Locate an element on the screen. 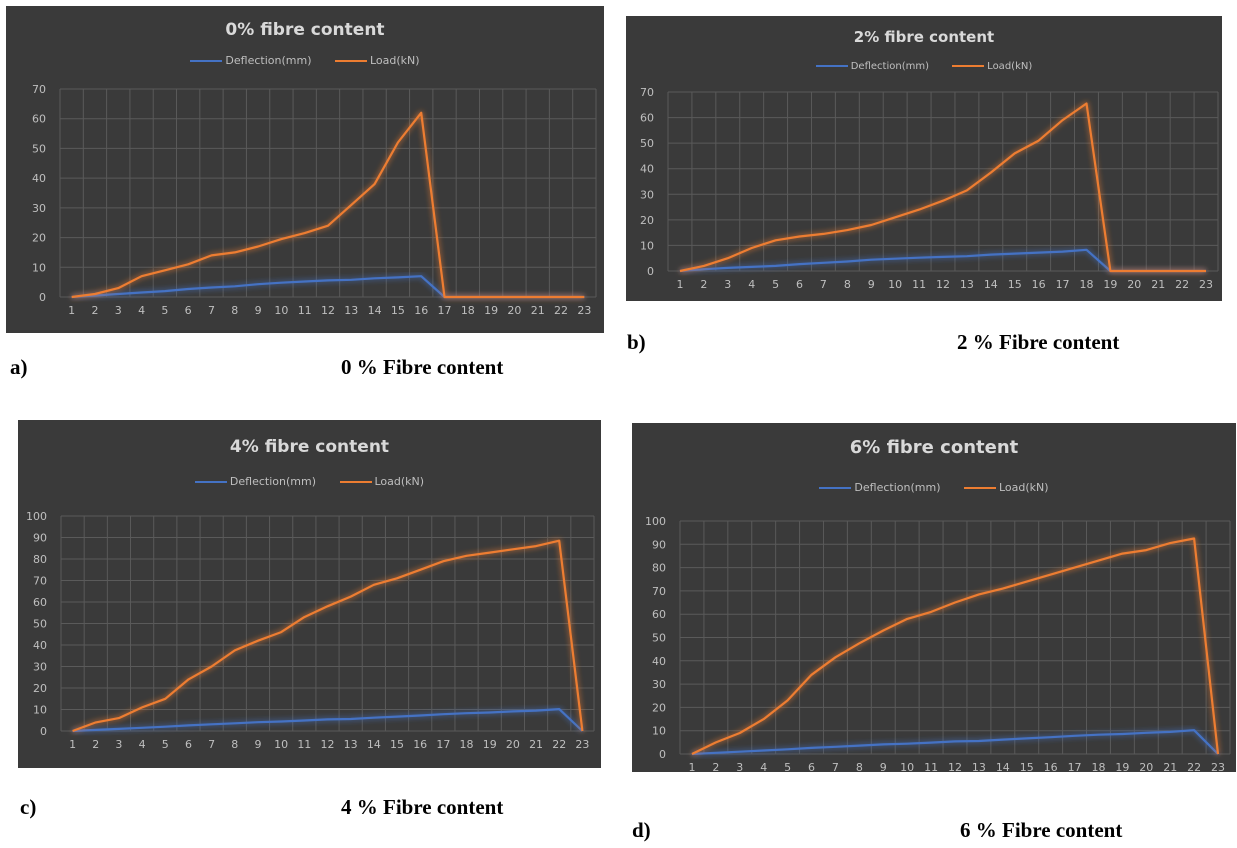 The width and height of the screenshot is (1237, 848). caption-text-a: 0 % Fibre content is located at coordinates (422, 367).